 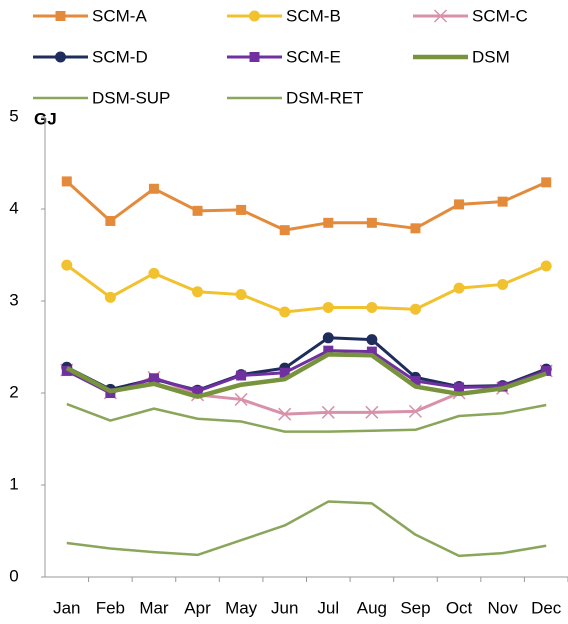 I want to click on y-tick-label: 5, so click(x=13, y=115).